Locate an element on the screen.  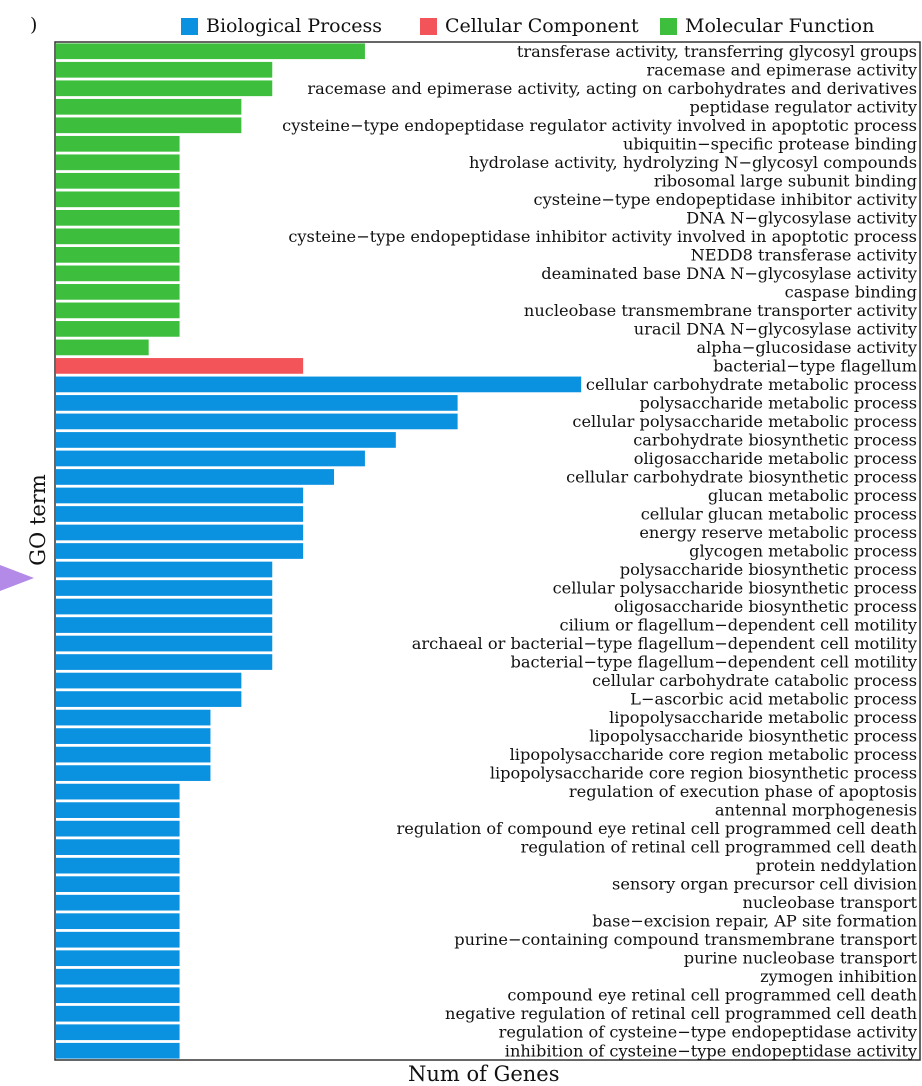
legend-label-molecular-function: Molecular Function is located at coordinates (780, 26).